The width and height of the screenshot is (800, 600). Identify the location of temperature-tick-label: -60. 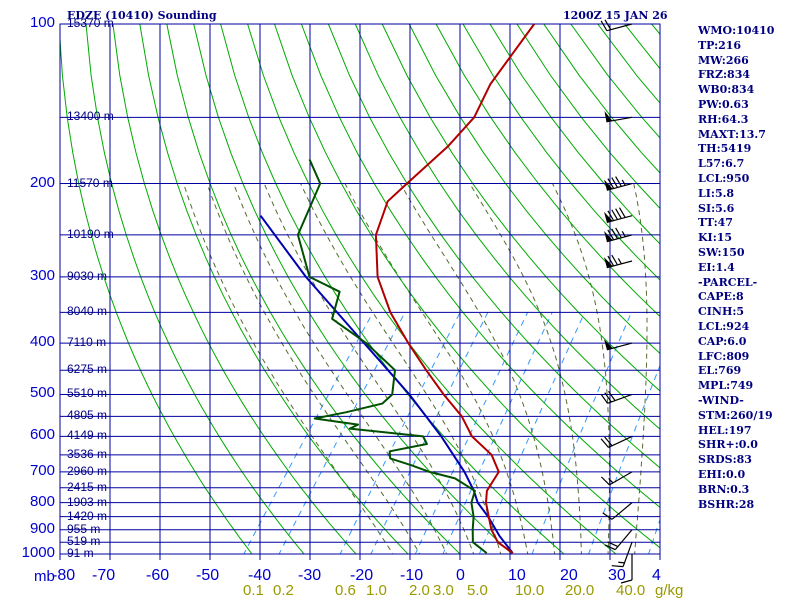
(158, 575).